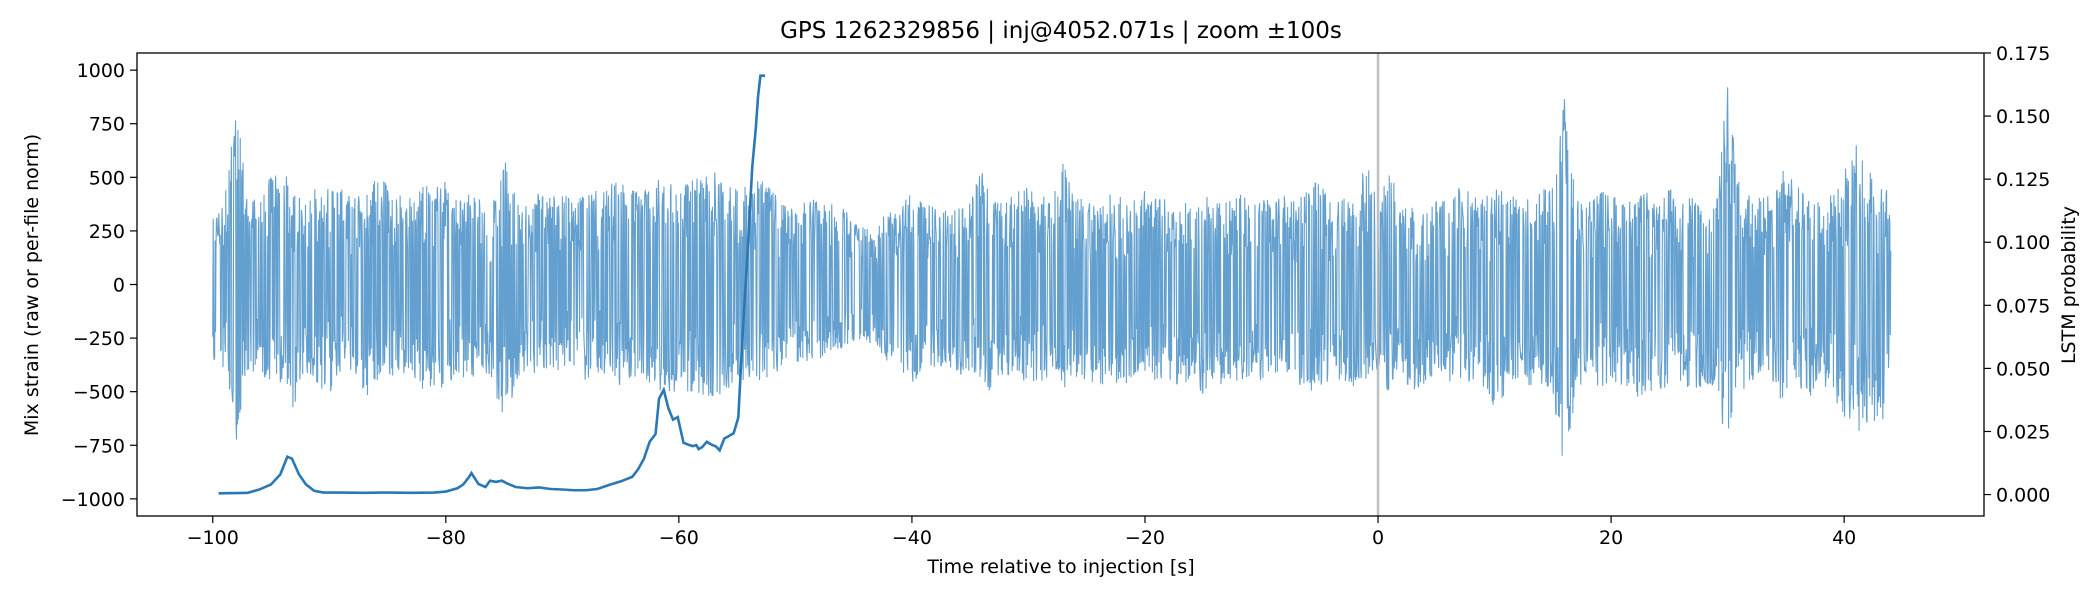  I want to click on left-y-tick-label: −500, so click(99, 393).